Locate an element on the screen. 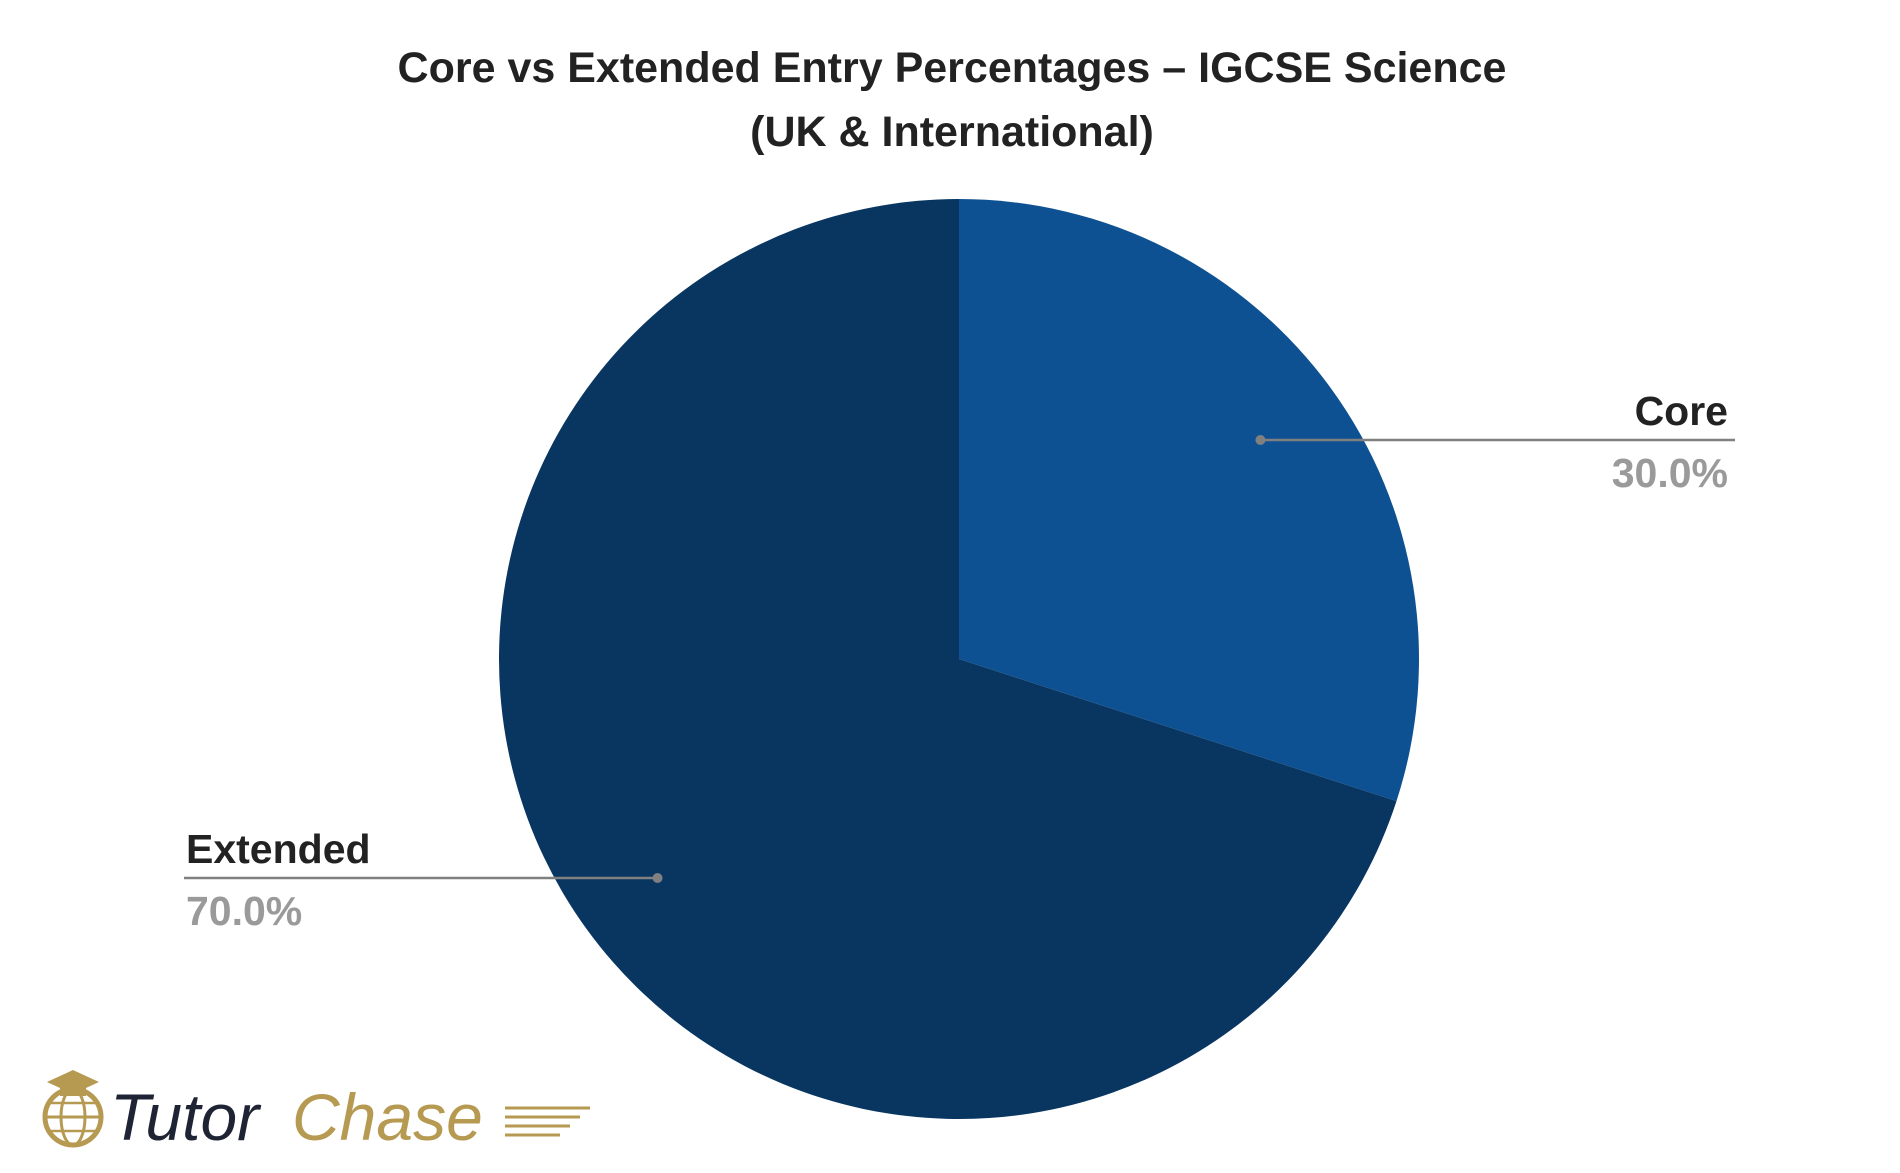  logo-text-tutor: Tutor is located at coordinates (186, 1117).